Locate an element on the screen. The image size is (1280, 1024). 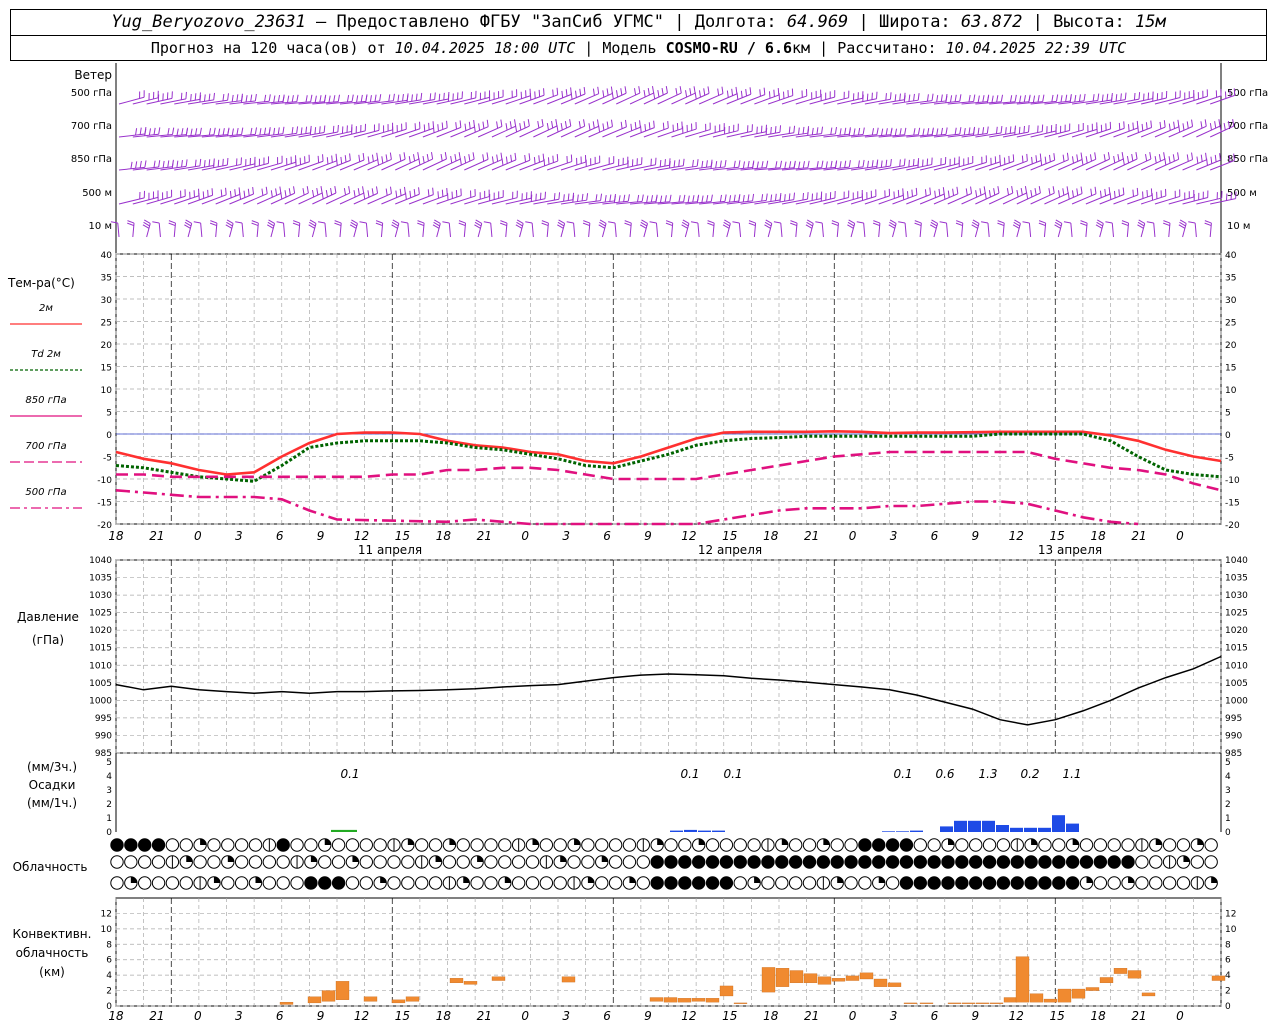
convective-tick-right: 6 is located at coordinates (1228, 961).